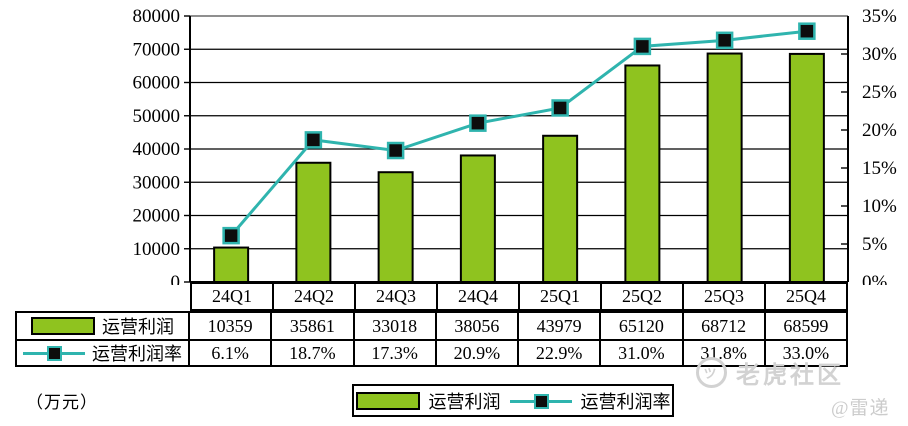  I want to click on legend-bar-swatch, so click(387, 400).